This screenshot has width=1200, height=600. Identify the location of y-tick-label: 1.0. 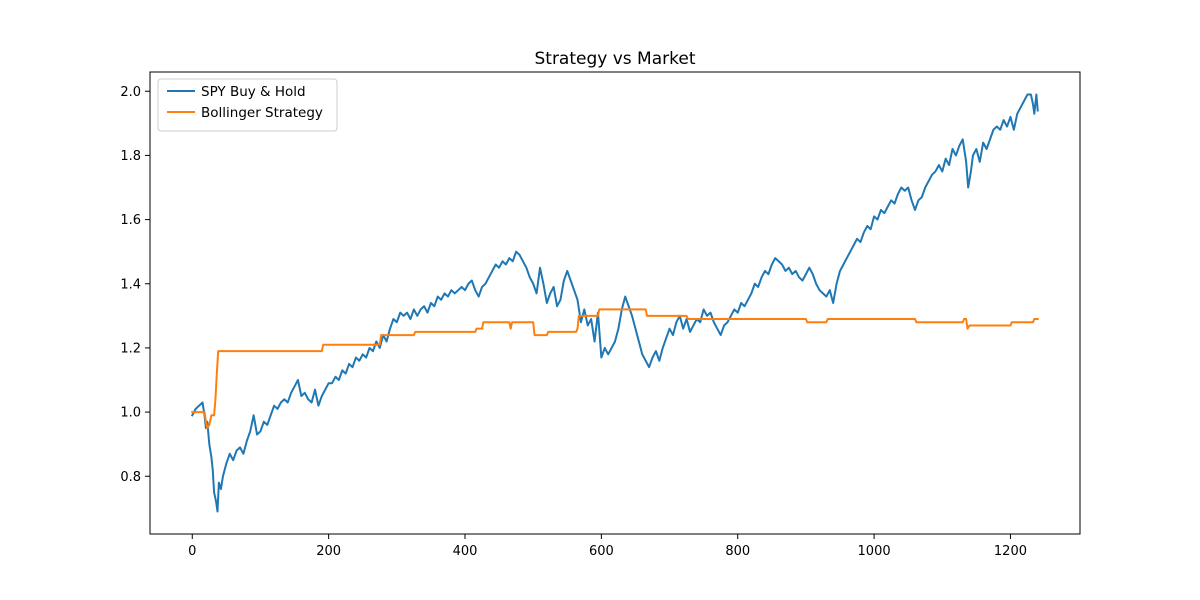
(130, 413).